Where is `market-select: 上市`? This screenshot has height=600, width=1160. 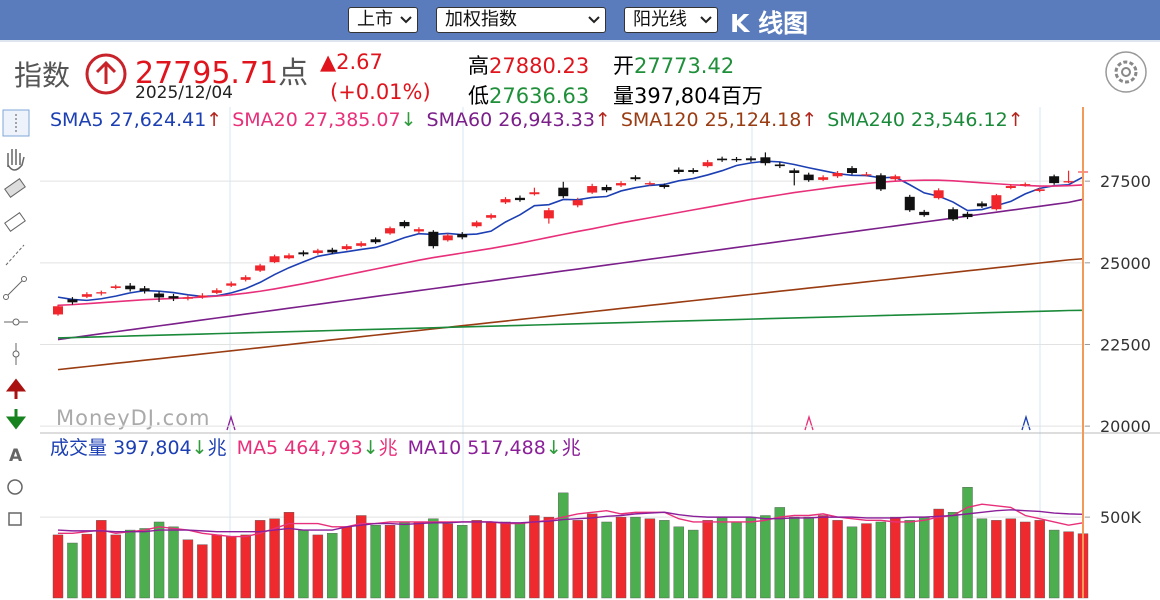
market-select: 上市 is located at coordinates (383, 20).